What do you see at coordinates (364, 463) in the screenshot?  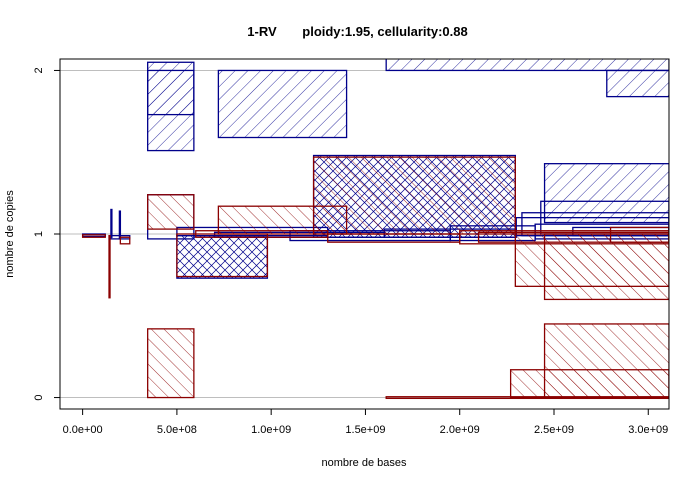 I see `x-axis-label: nombre de bases` at bounding box center [364, 463].